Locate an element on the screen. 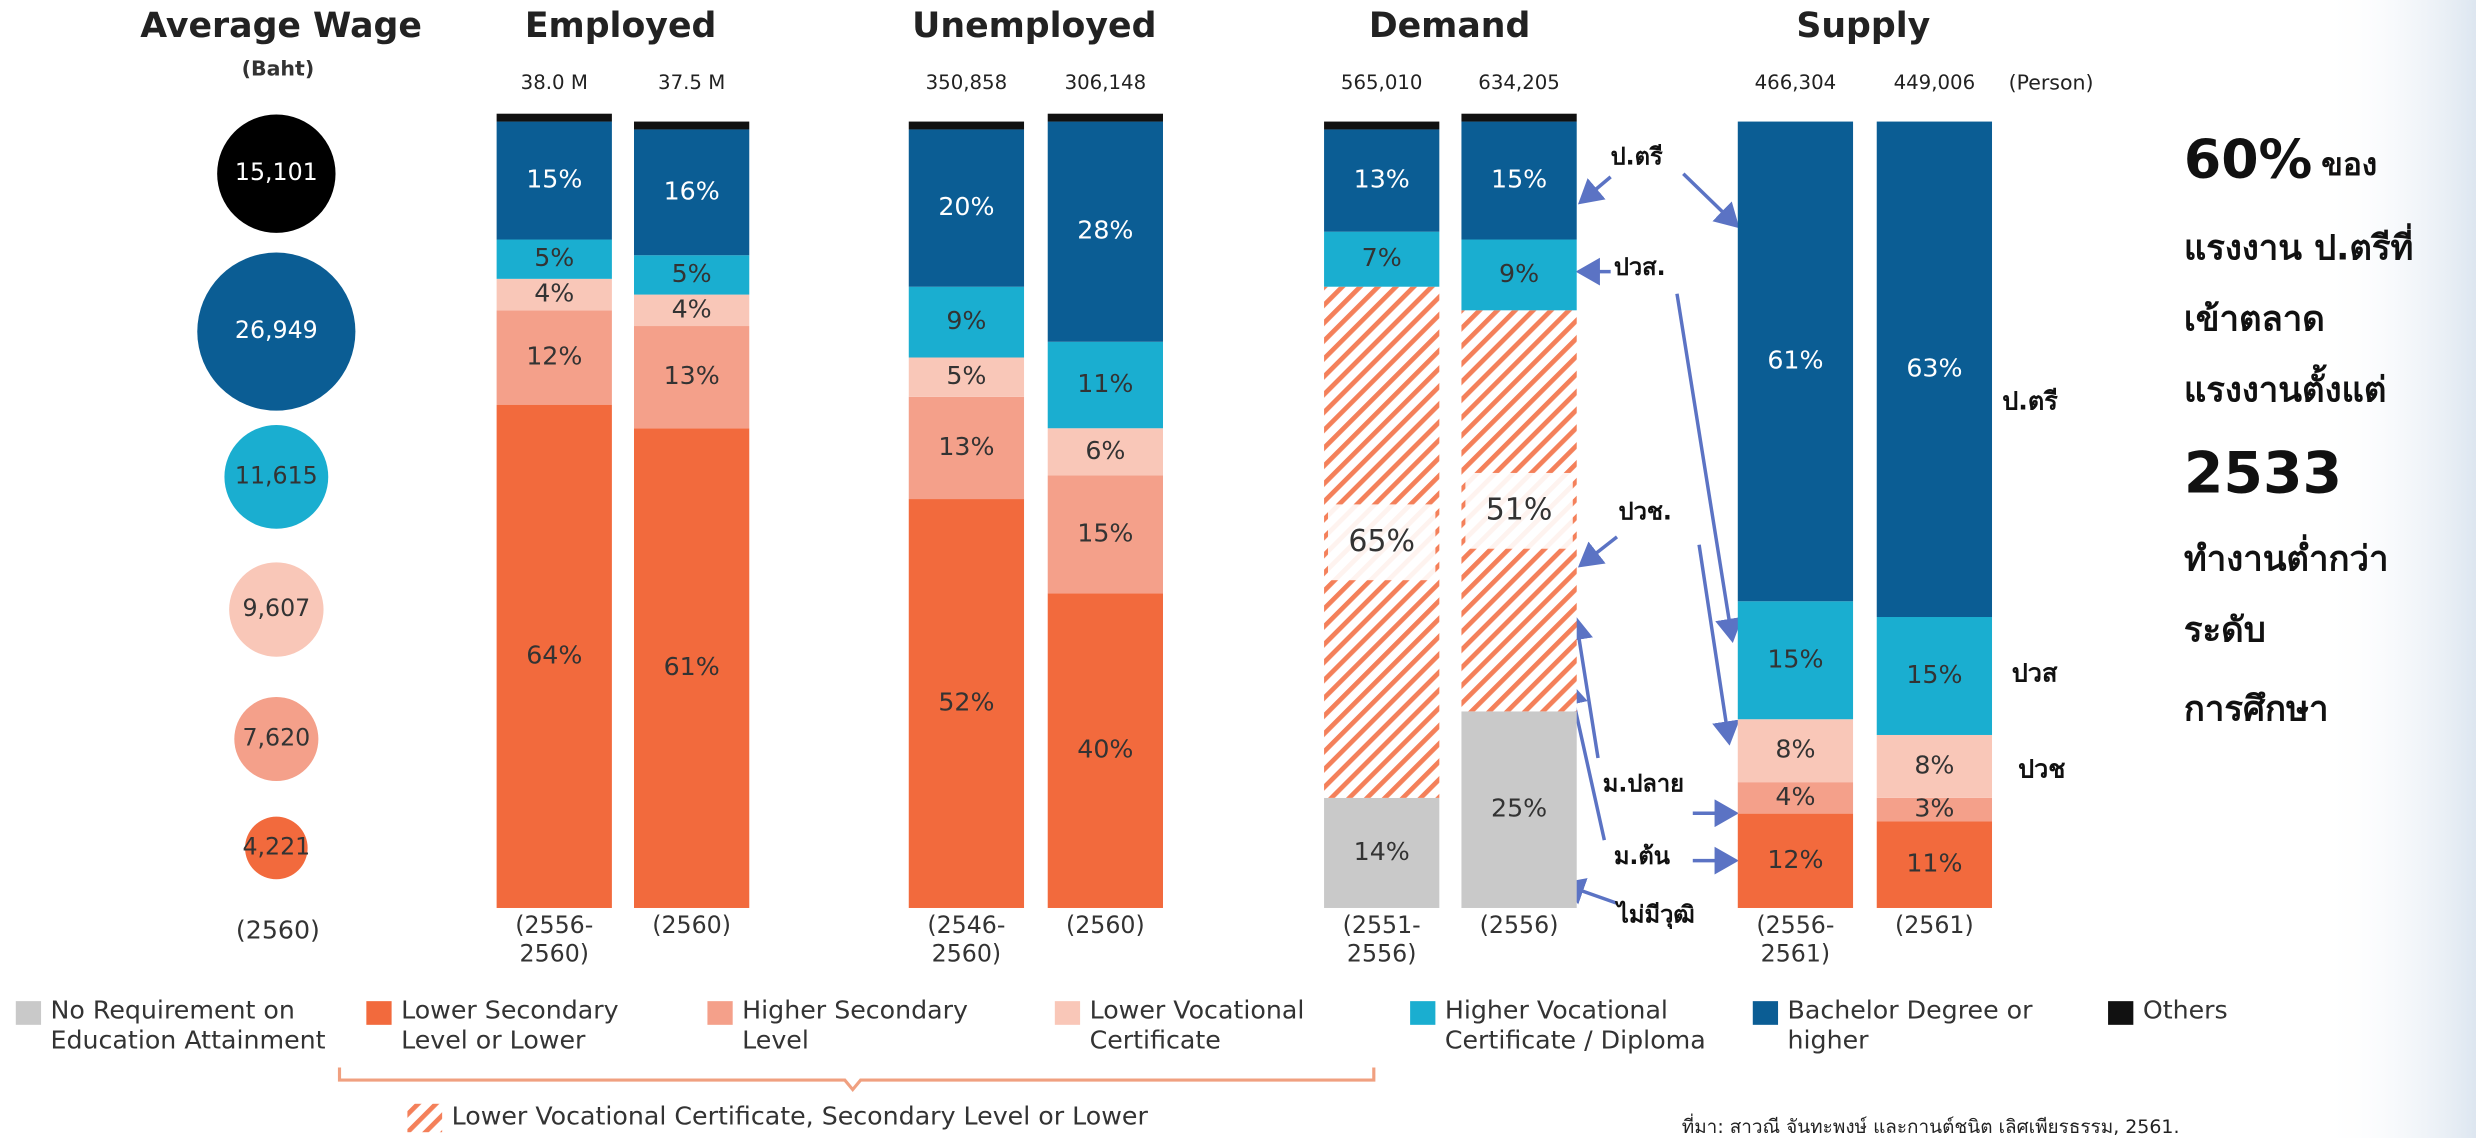 The image size is (2476, 1138). data-label: 51% is located at coordinates (1519, 509).